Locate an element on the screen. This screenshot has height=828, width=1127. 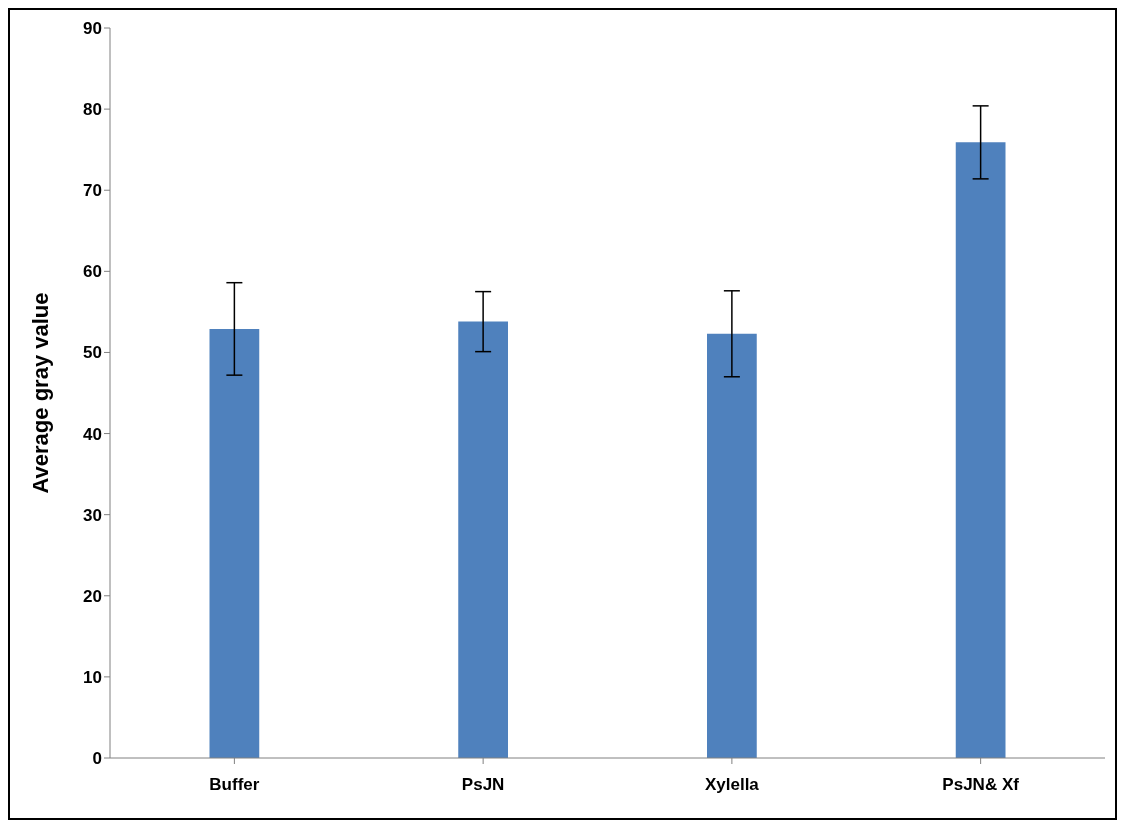
y-tick-label: 60 is located at coordinates (92, 272).